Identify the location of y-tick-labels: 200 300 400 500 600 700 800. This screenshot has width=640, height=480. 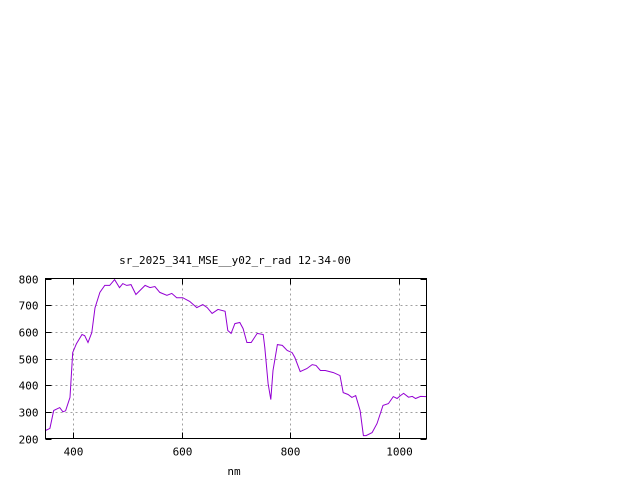
(29, 360).